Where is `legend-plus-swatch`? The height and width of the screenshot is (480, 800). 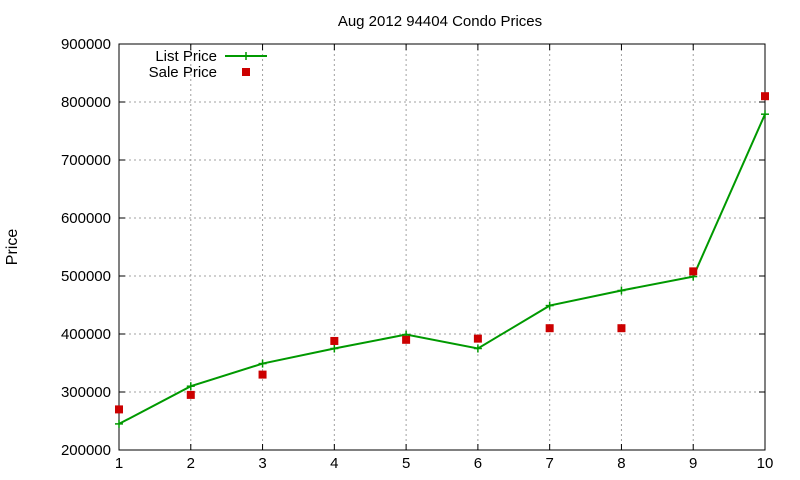 legend-plus-swatch is located at coordinates (246, 56).